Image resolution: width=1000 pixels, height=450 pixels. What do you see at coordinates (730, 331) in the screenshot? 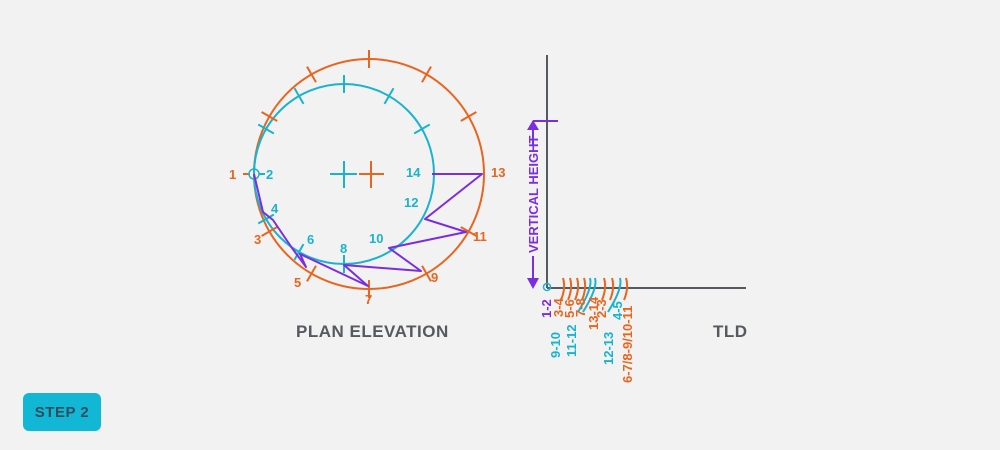
I see `tld-caption: TLD` at bounding box center [730, 331].